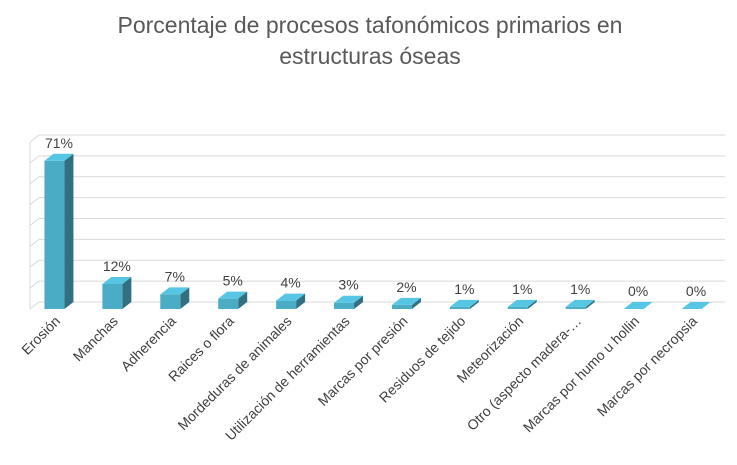  What do you see at coordinates (233, 281) in the screenshot?
I see `value-label: 5%` at bounding box center [233, 281].